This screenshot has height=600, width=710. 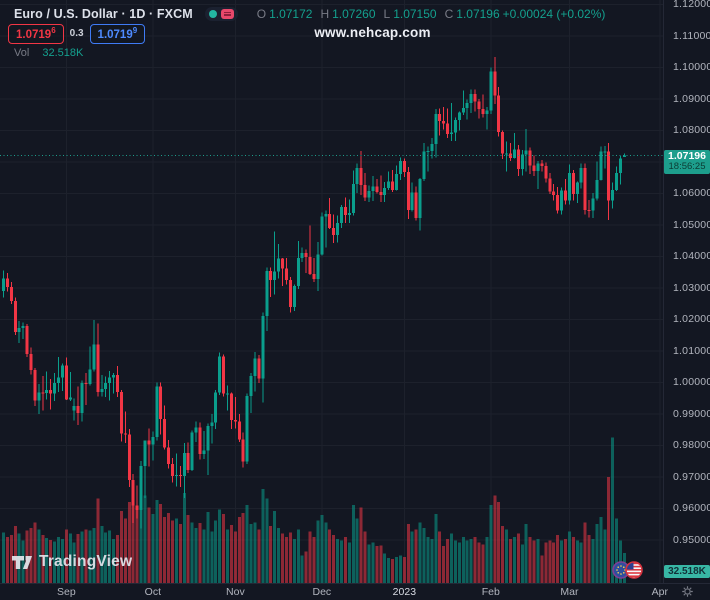 What do you see at coordinates (221, 13) in the screenshot?
I see `instant-trading-toggle` at bounding box center [221, 13].